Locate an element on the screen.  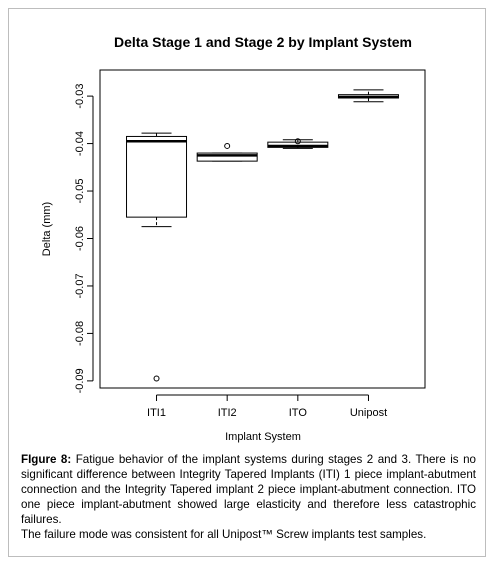
x-axis-label: Implant System is located at coordinates (263, 437).